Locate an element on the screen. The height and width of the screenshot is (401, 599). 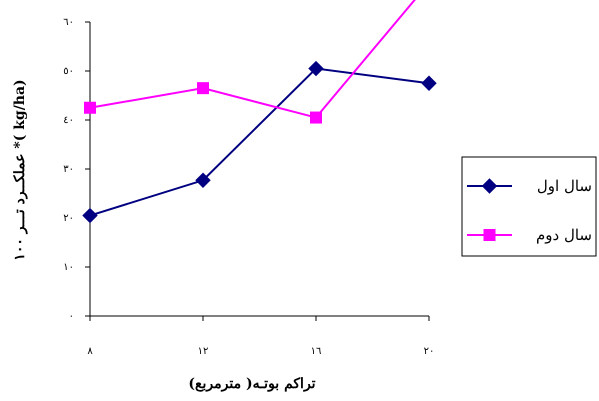
x-tick-label: ١٢ is located at coordinates (203, 351).